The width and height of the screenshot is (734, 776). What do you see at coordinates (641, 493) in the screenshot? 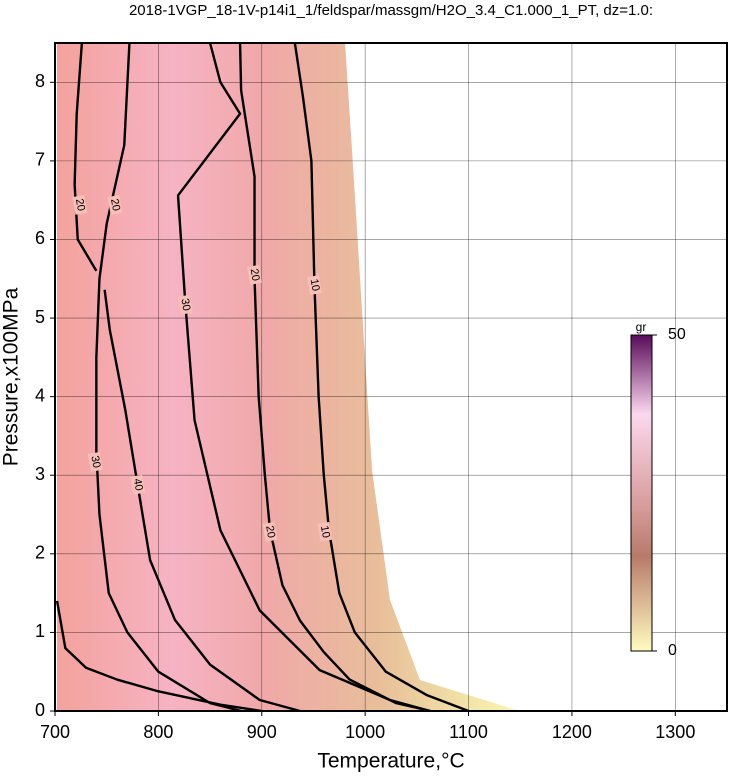
I see `colorbar` at bounding box center [641, 493].